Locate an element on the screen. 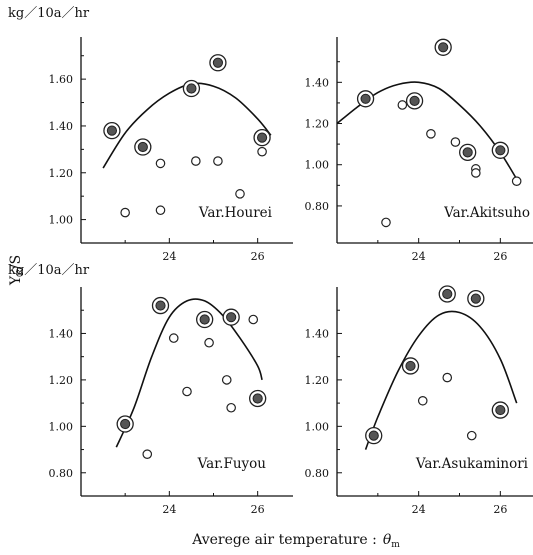  y-tick-label: 1.60 is located at coordinates (61, 79).